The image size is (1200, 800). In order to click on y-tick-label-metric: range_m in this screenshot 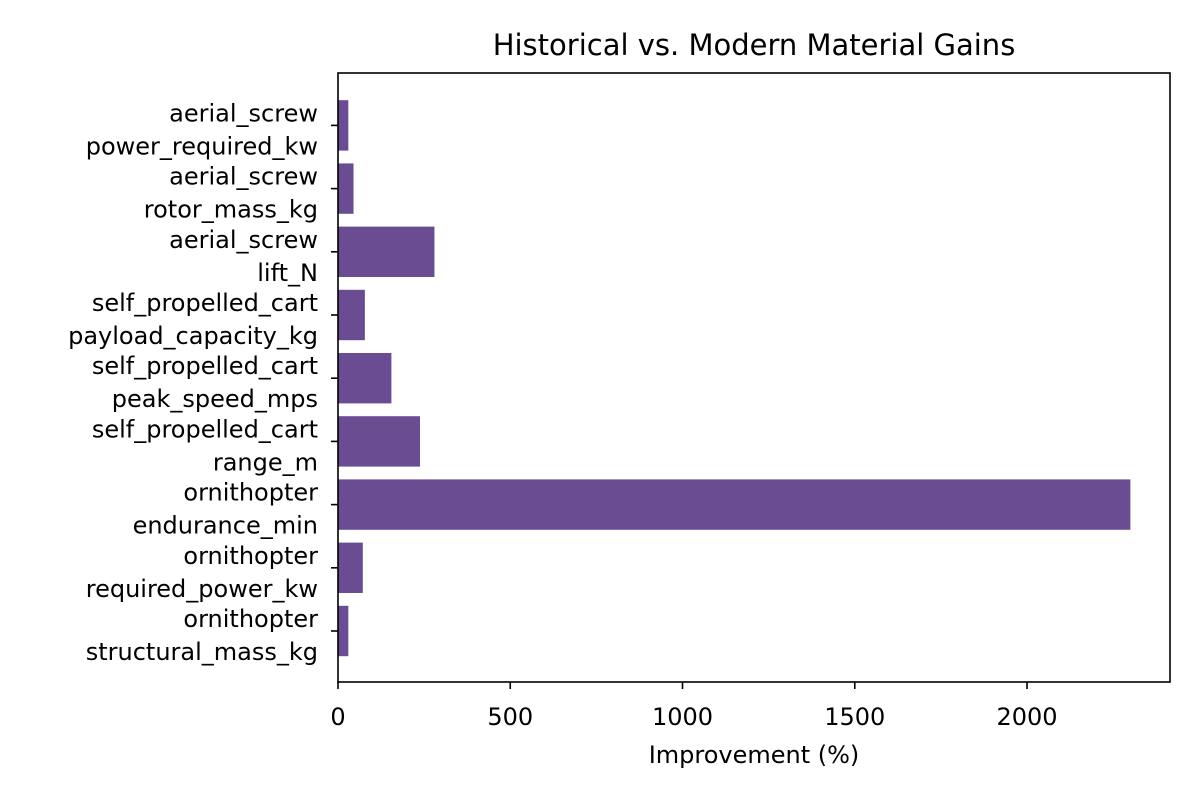, I will do `click(265, 462)`.